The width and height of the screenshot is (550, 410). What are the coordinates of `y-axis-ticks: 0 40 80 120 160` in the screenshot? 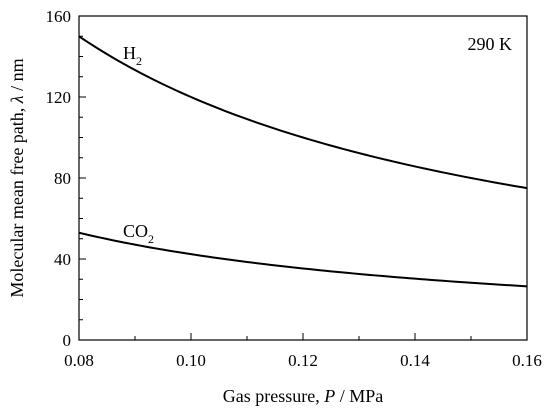 It's located at (66, 178).